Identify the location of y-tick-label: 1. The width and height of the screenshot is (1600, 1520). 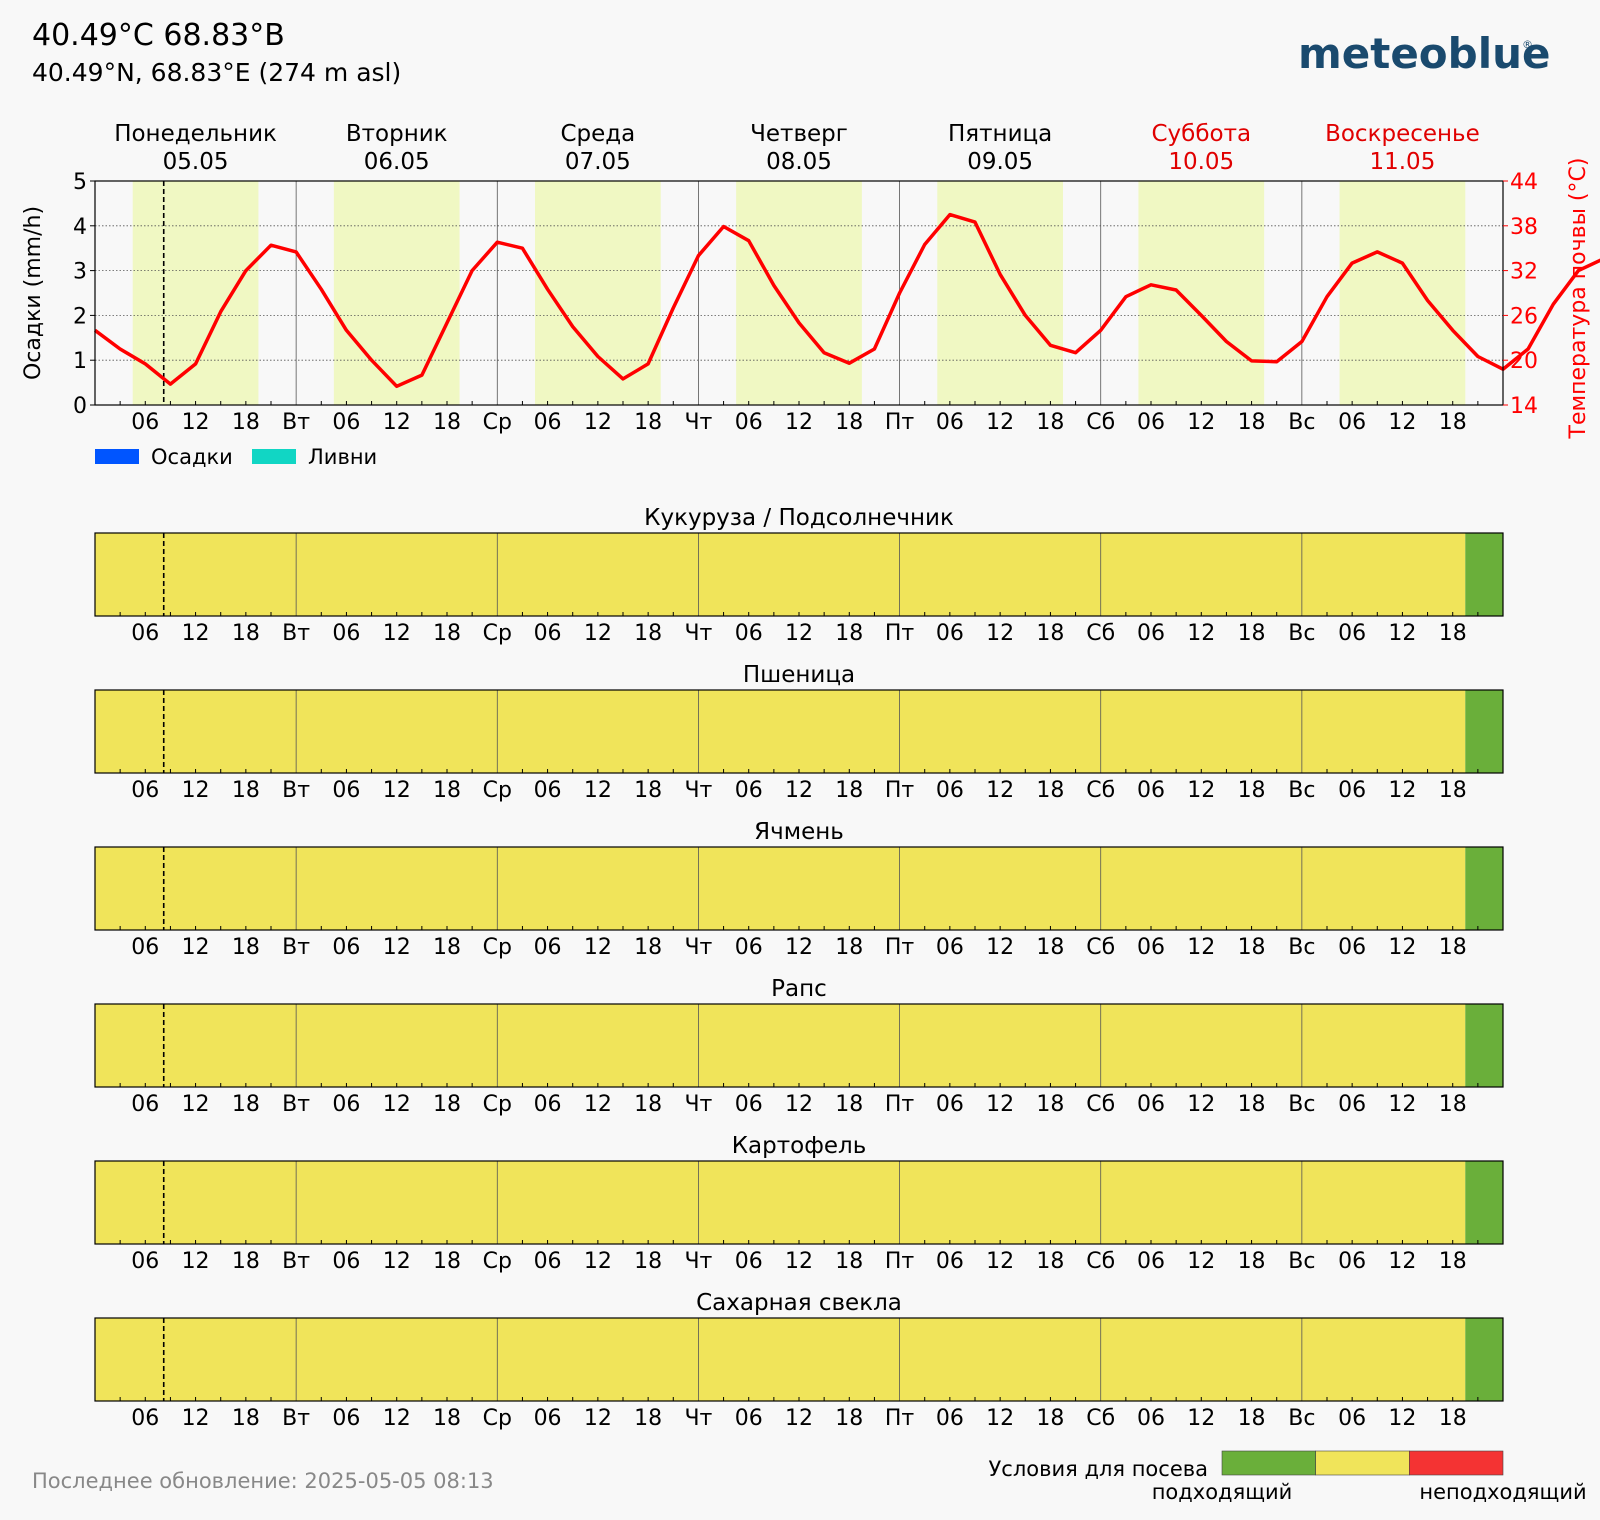
(80, 361).